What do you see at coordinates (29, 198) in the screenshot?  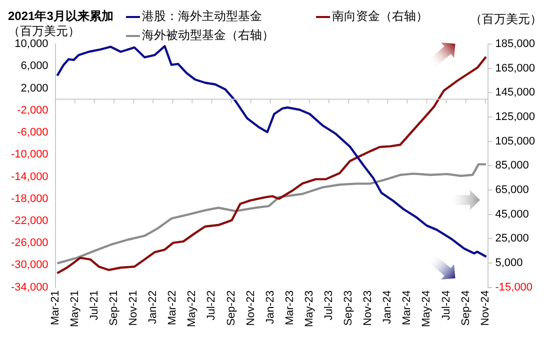 I see `y-tick-label: -18,000` at bounding box center [29, 198].